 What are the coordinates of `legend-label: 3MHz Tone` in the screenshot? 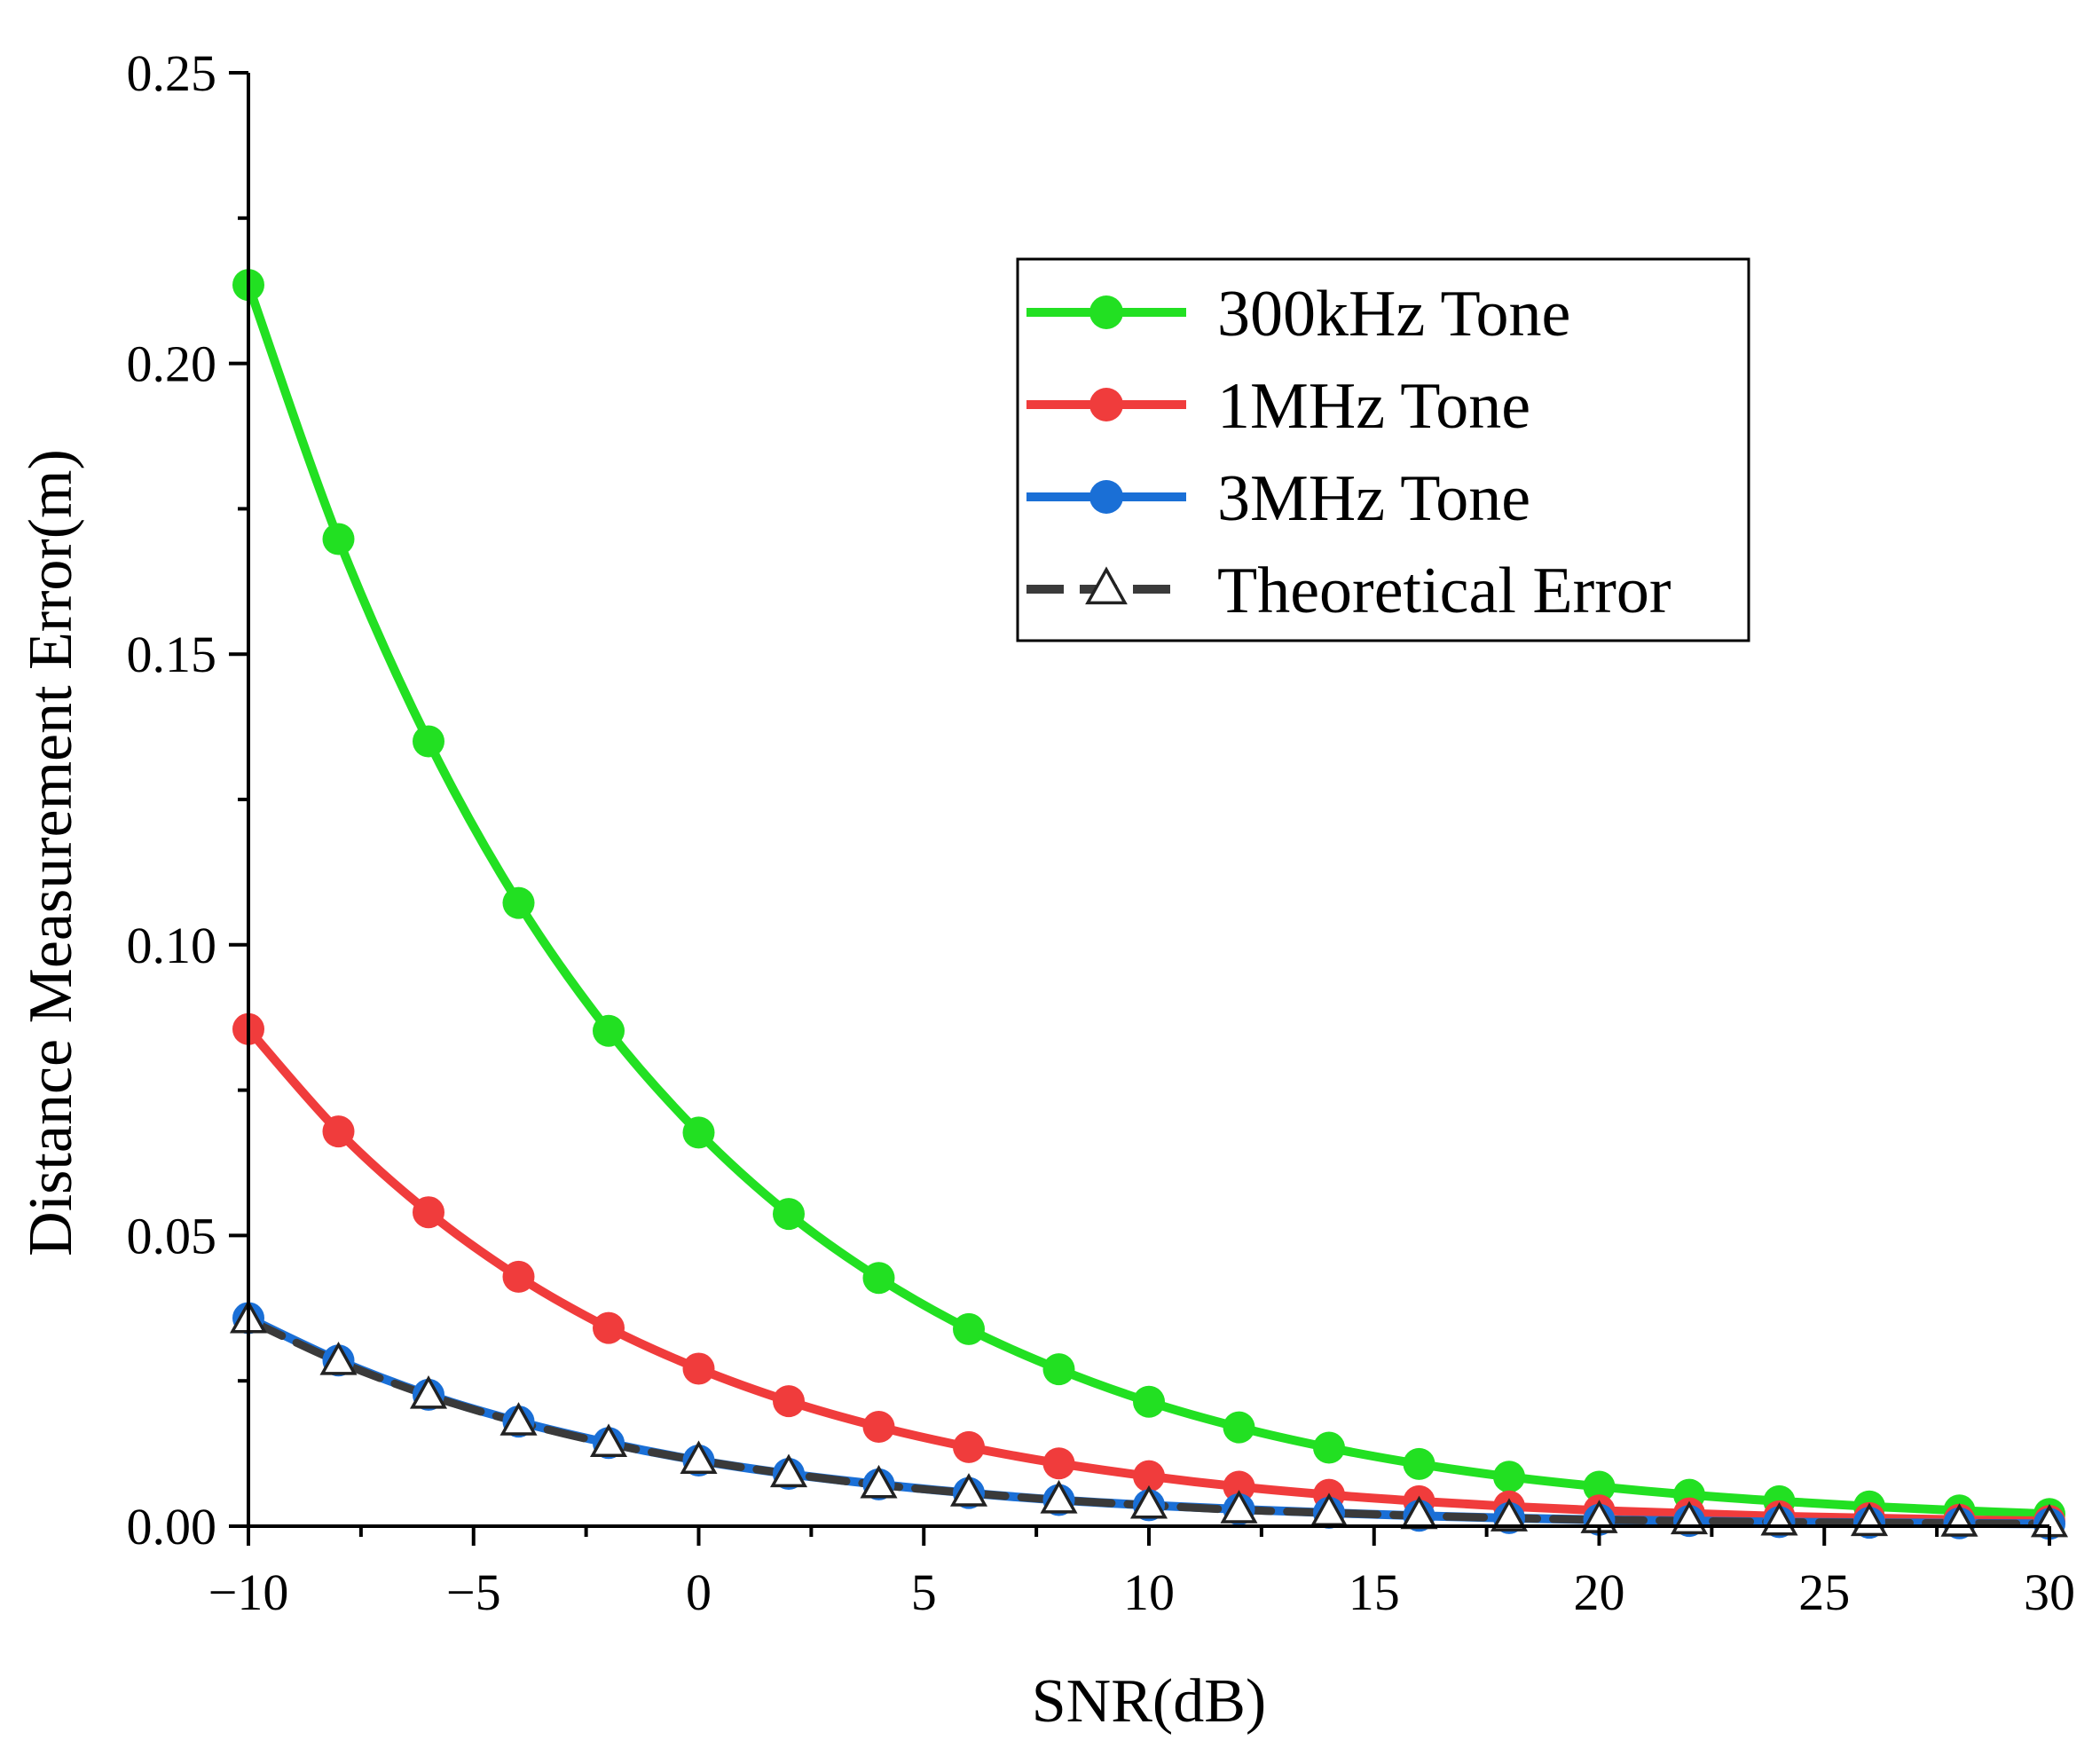 It's located at (1373, 498).